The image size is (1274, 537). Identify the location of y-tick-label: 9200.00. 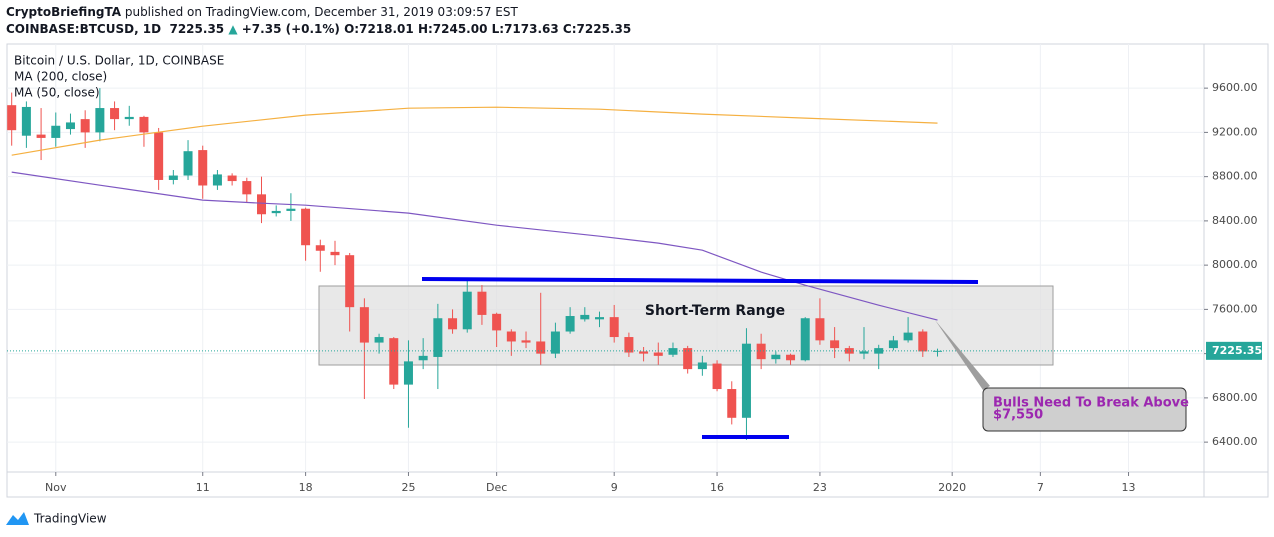
(1235, 131).